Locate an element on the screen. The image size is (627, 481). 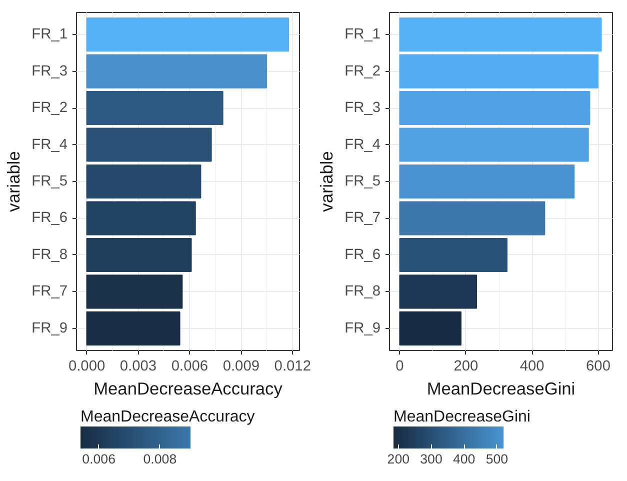
color-bar-label: 500 is located at coordinates (497, 459).